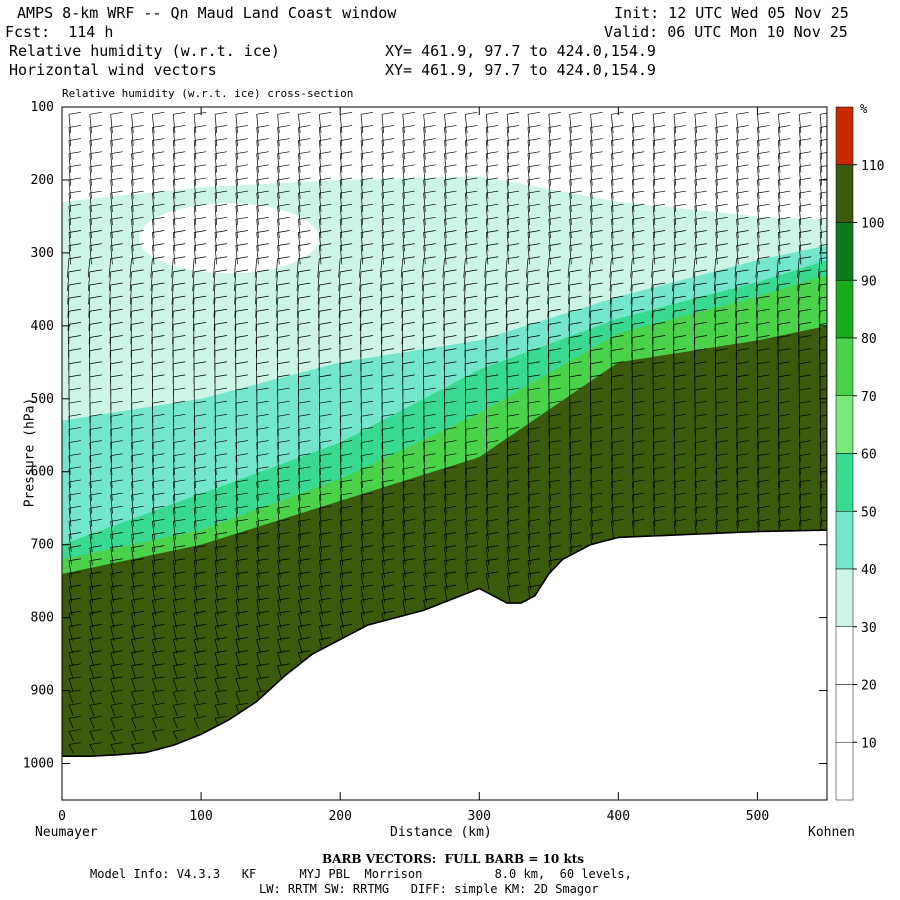 The image size is (900, 900). What do you see at coordinates (113, 70) in the screenshot?
I see `field-label-wind: Horizontal wind vectors` at bounding box center [113, 70].